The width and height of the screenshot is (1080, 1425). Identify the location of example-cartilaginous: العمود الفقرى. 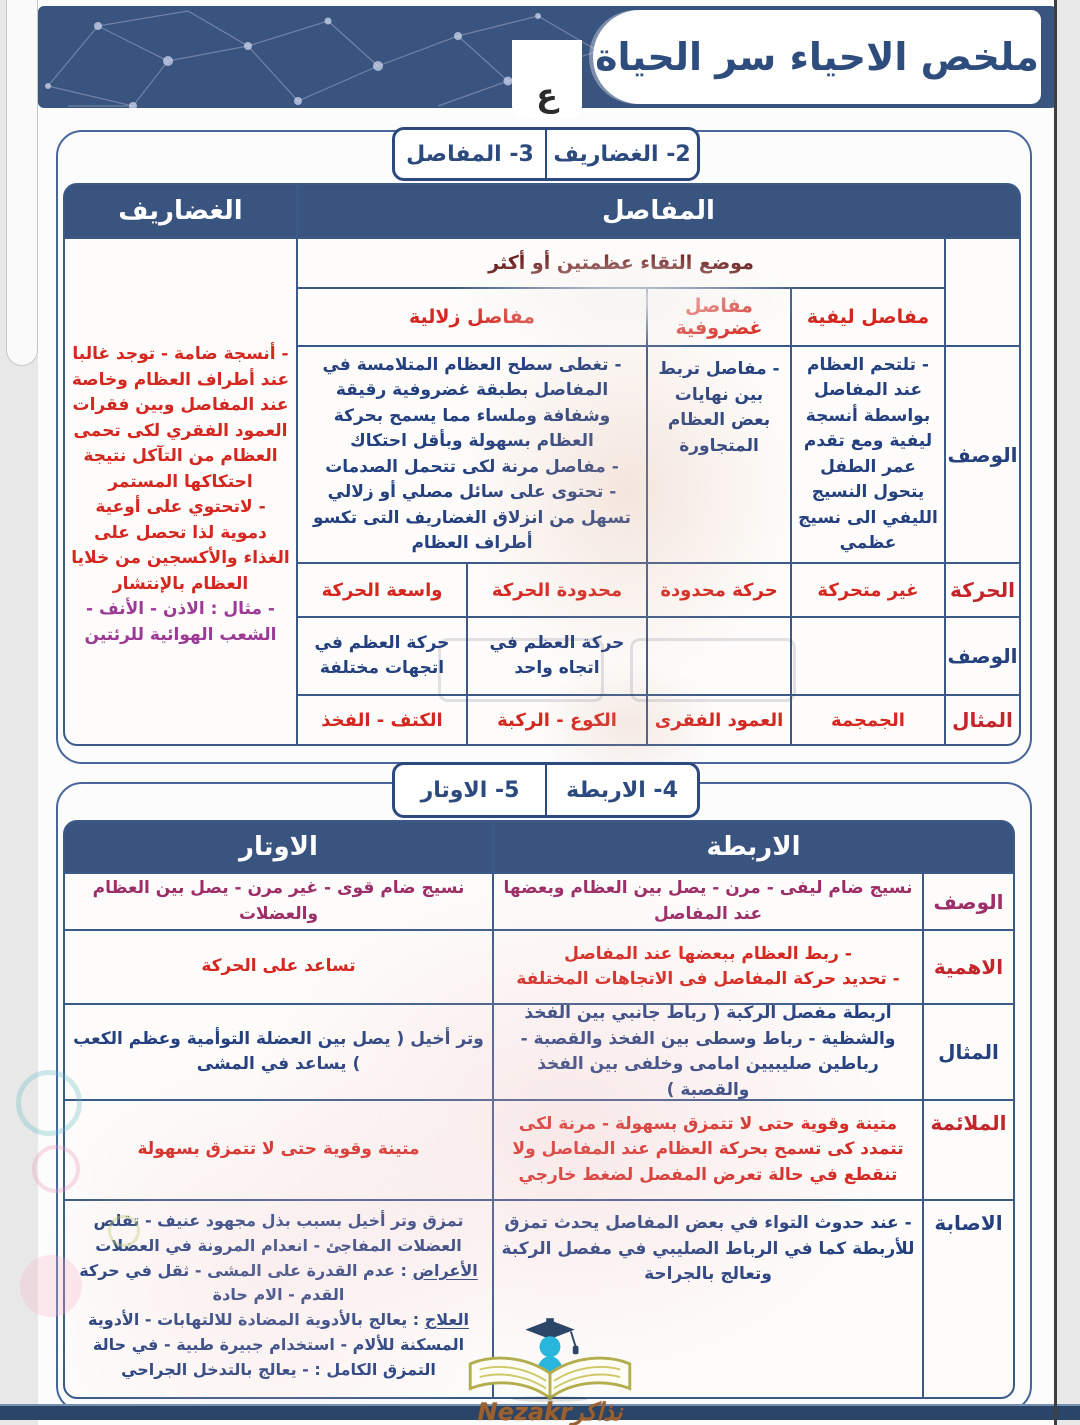
(719, 720).